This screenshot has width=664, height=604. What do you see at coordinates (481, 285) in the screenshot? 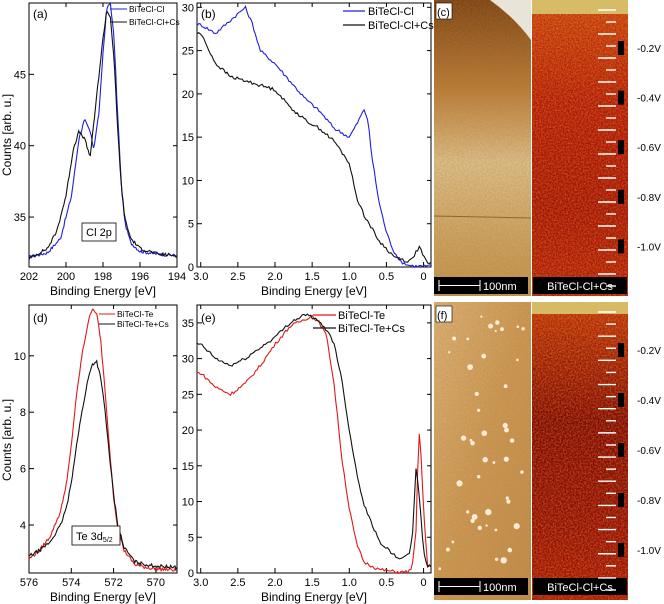
I see `panel-c-scalebar-box` at bounding box center [481, 285].